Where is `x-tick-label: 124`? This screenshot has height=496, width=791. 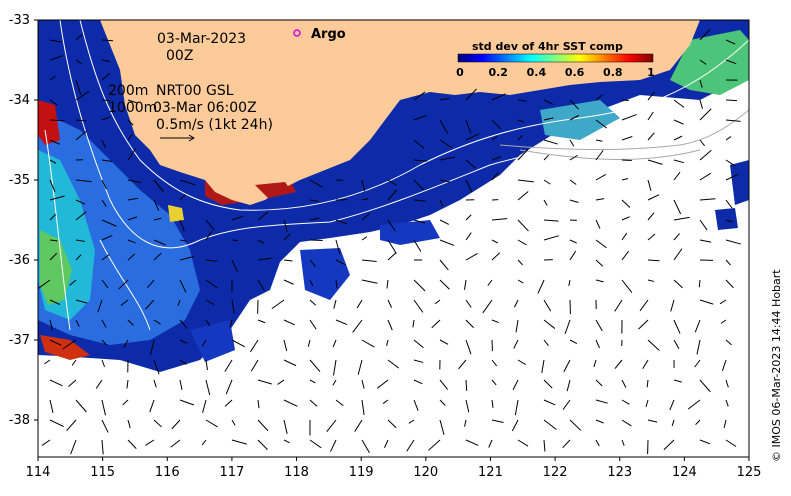 x-tick-label: 124 is located at coordinates (684, 472).